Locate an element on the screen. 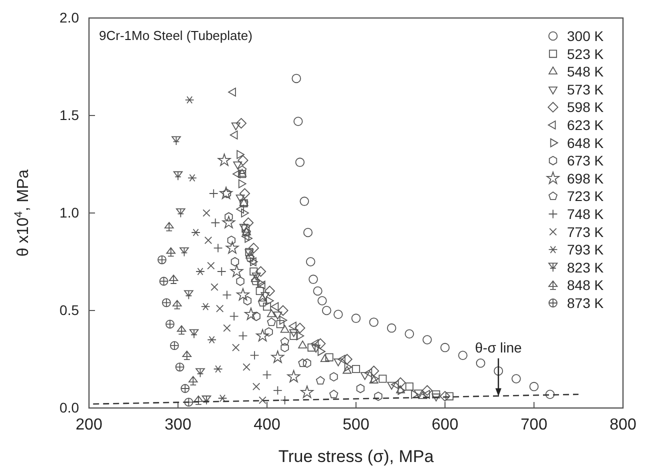  legend-label: 523 K is located at coordinates (585, 54).